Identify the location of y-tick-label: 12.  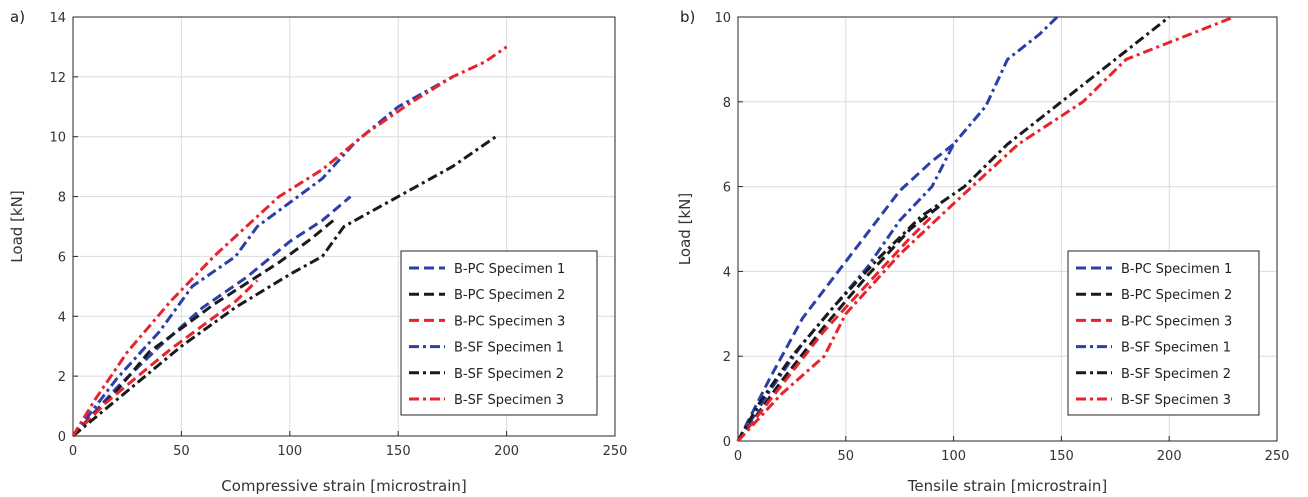
(57, 78).